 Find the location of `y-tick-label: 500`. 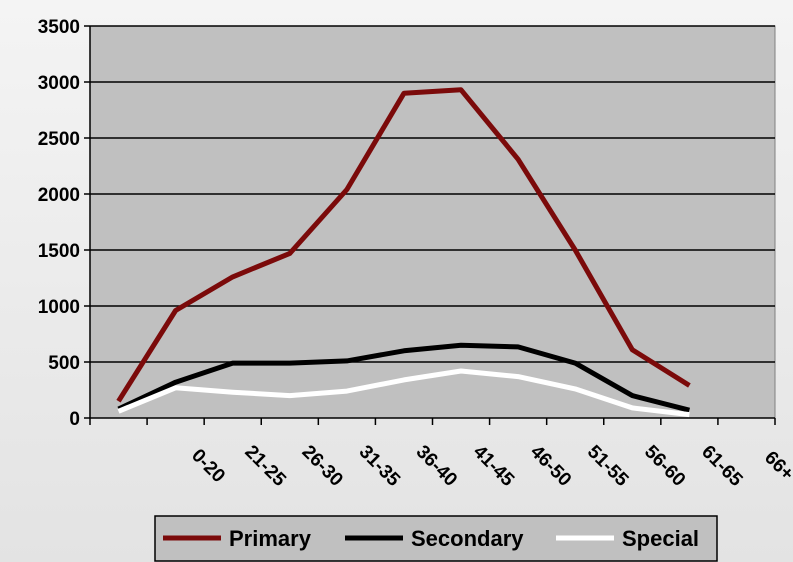

y-tick-label: 500 is located at coordinates (64, 363).